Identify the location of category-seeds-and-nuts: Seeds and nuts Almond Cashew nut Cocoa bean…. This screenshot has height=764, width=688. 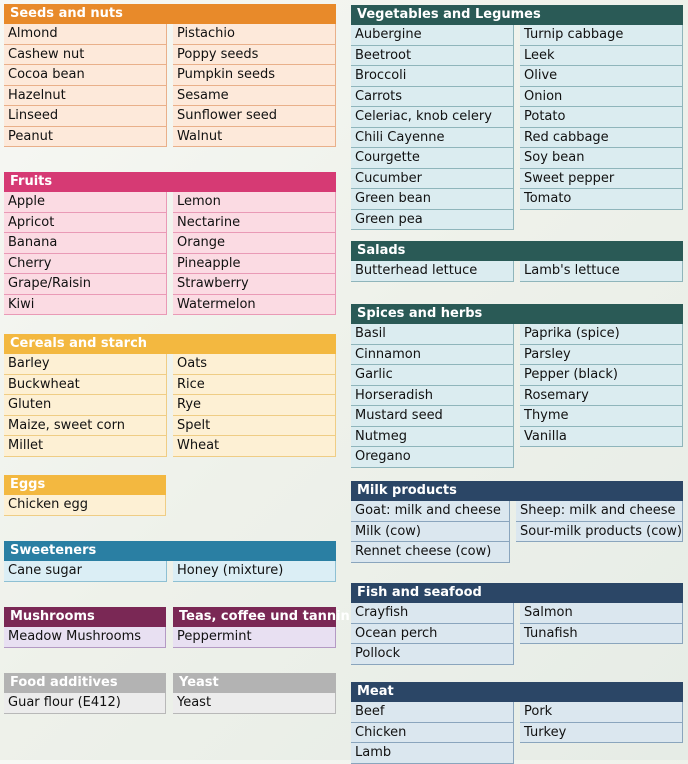
(170, 75).